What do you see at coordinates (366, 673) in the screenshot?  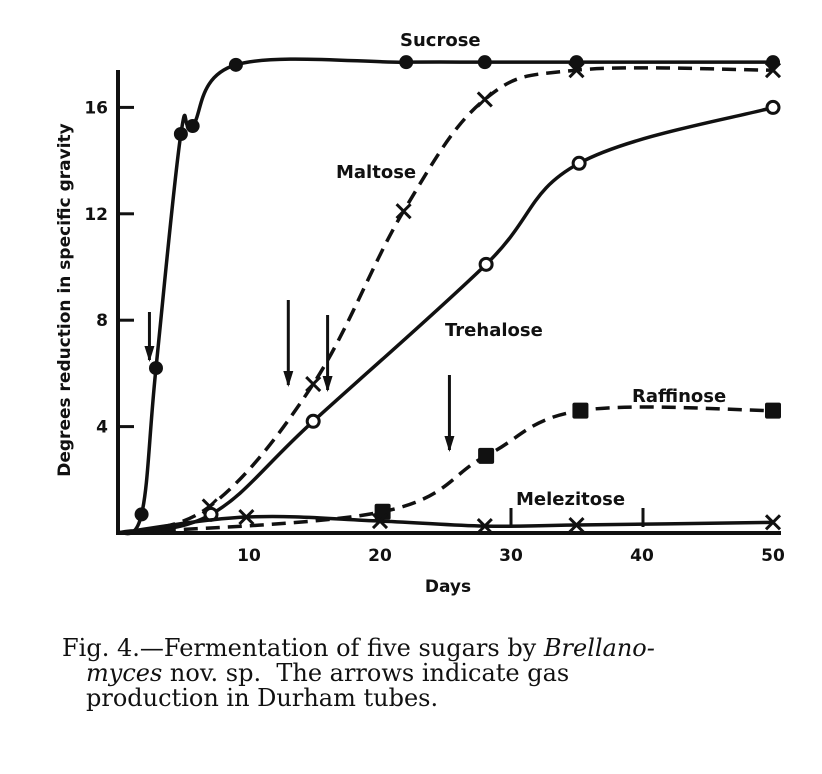 I see `caption-line2: nov. sp. The arrows indicate gas` at bounding box center [366, 673].